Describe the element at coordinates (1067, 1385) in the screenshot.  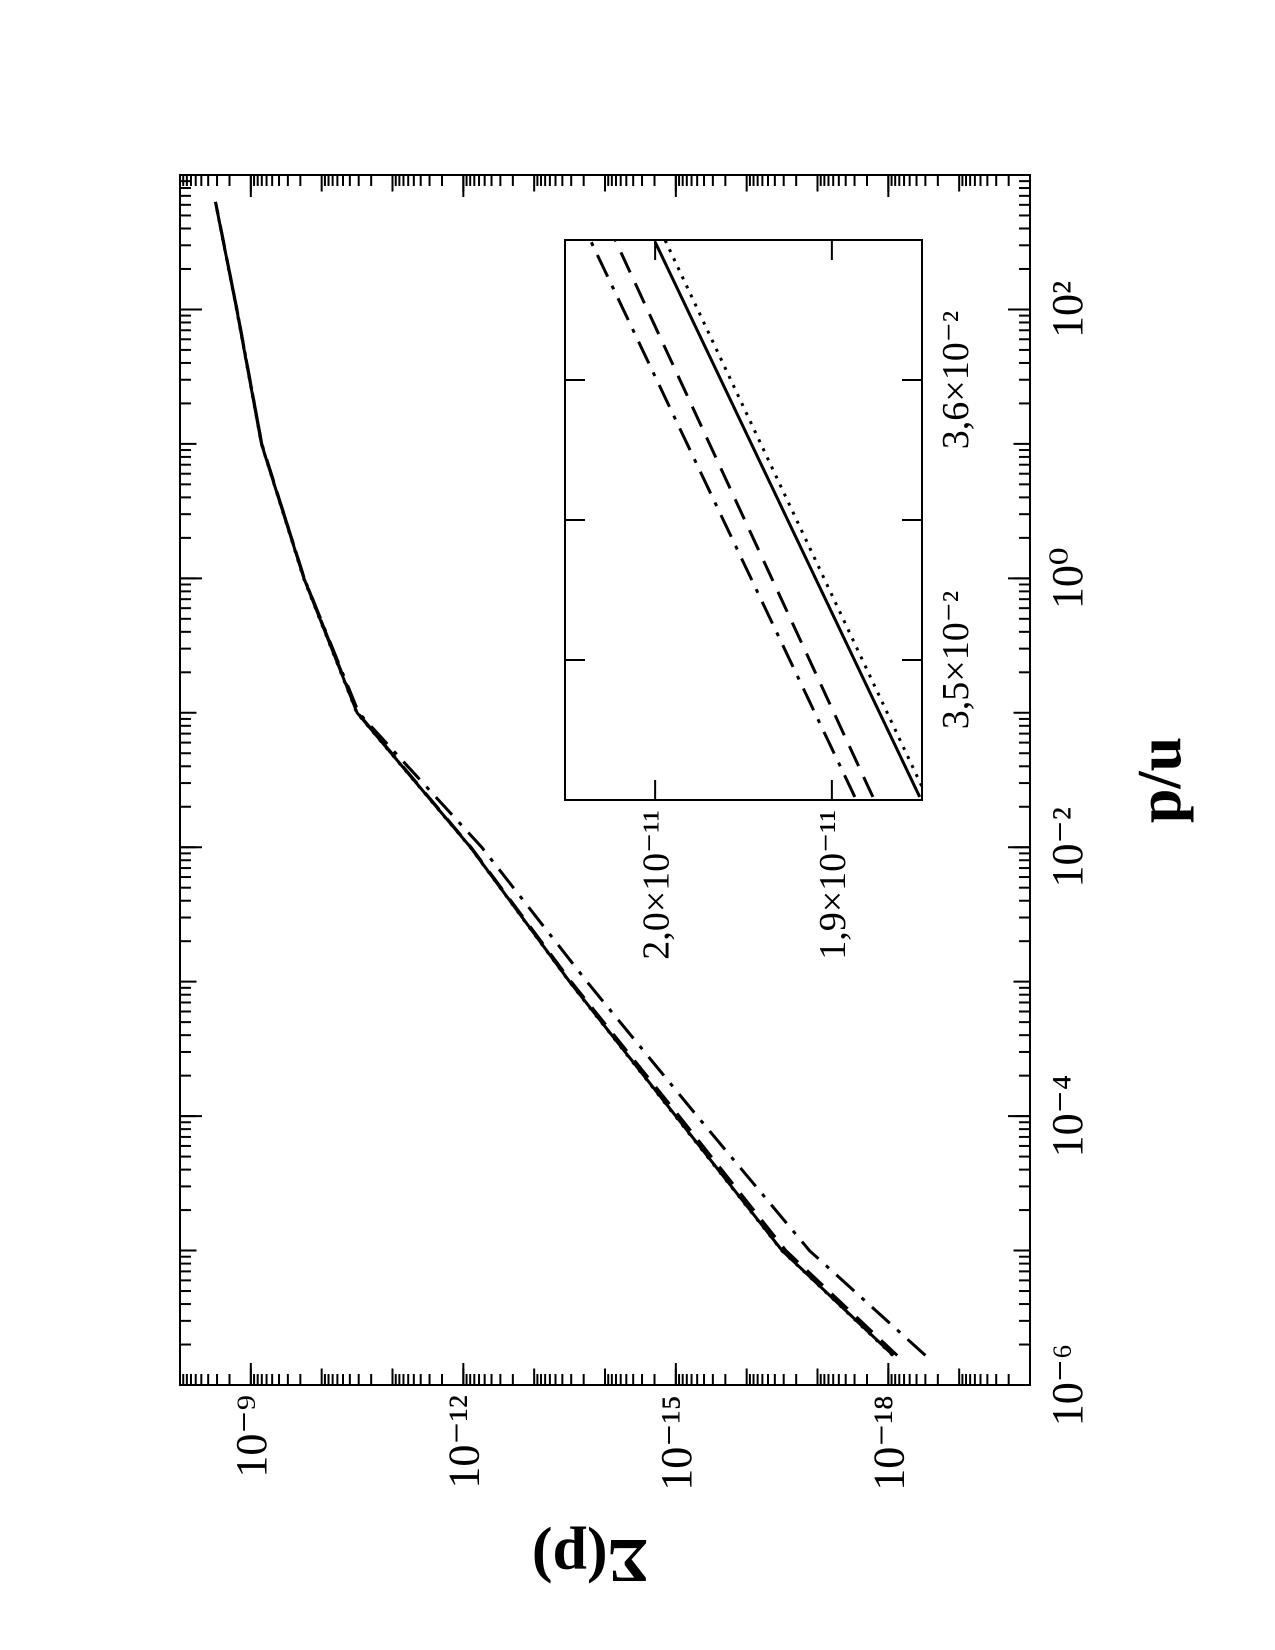
I see `x-tick-label: 10⁻⁶` at that location.